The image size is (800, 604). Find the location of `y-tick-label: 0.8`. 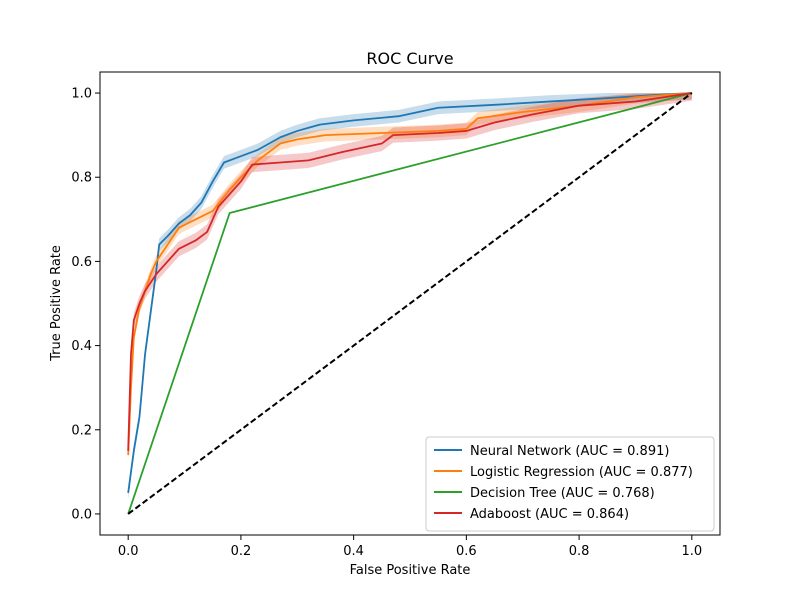

y-tick-label: 0.8 is located at coordinates (81, 178).